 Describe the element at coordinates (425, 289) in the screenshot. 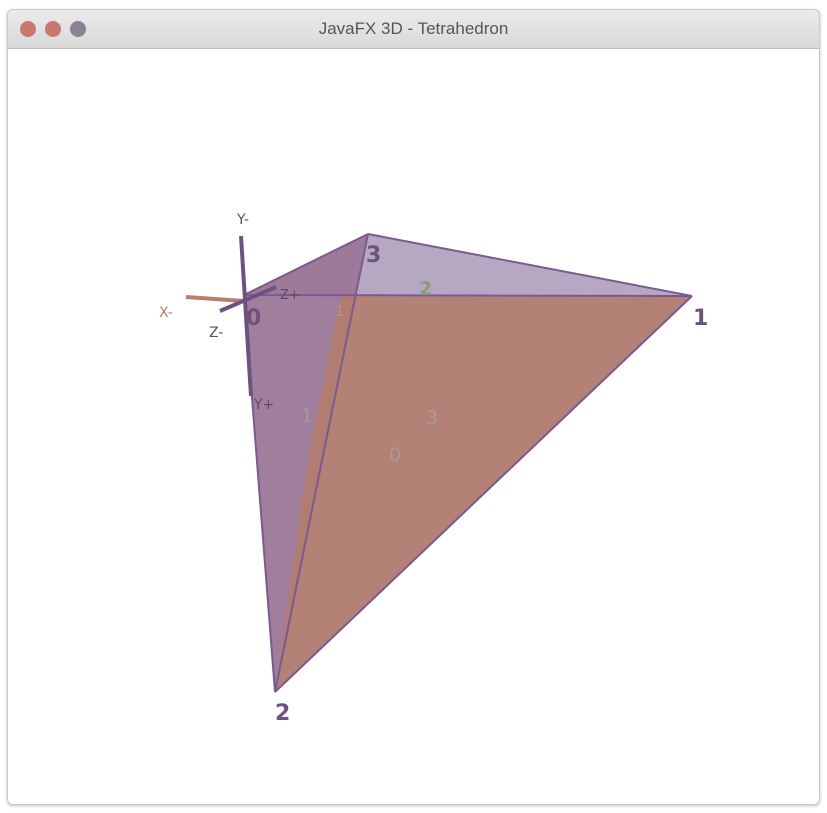

I see `face-label-2: 2` at that location.